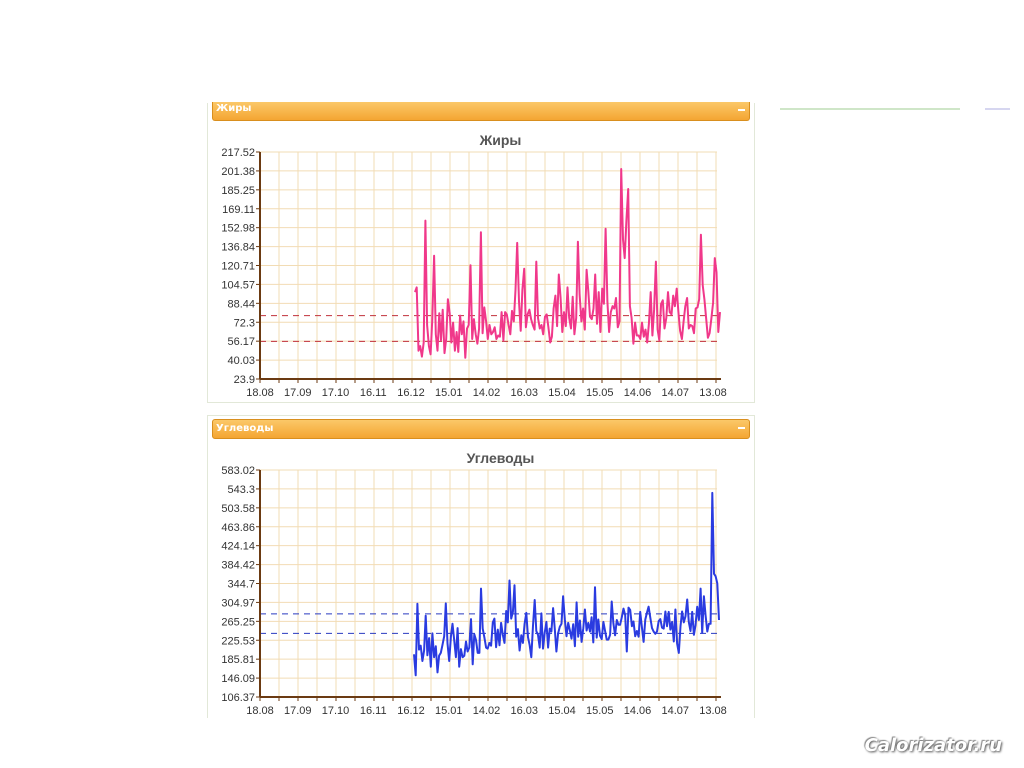 This screenshot has width=1024, height=768. I want to click on y-tick-label: 72.3, so click(244, 323).